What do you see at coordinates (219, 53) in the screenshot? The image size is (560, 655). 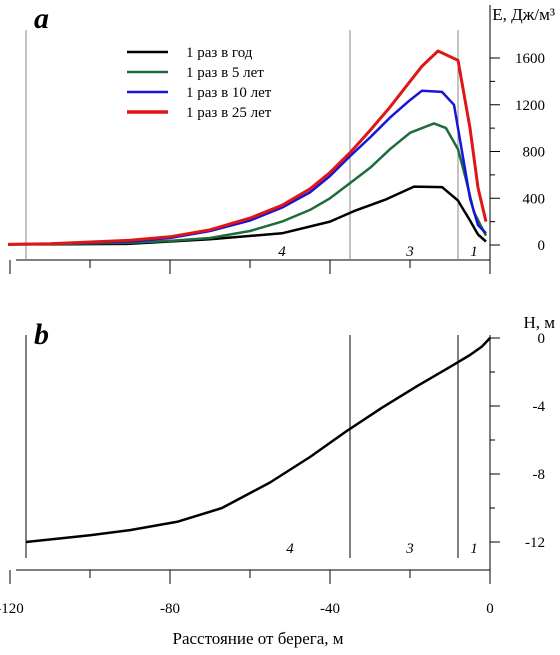 I see `legend-label: 1 раз в год` at bounding box center [219, 53].